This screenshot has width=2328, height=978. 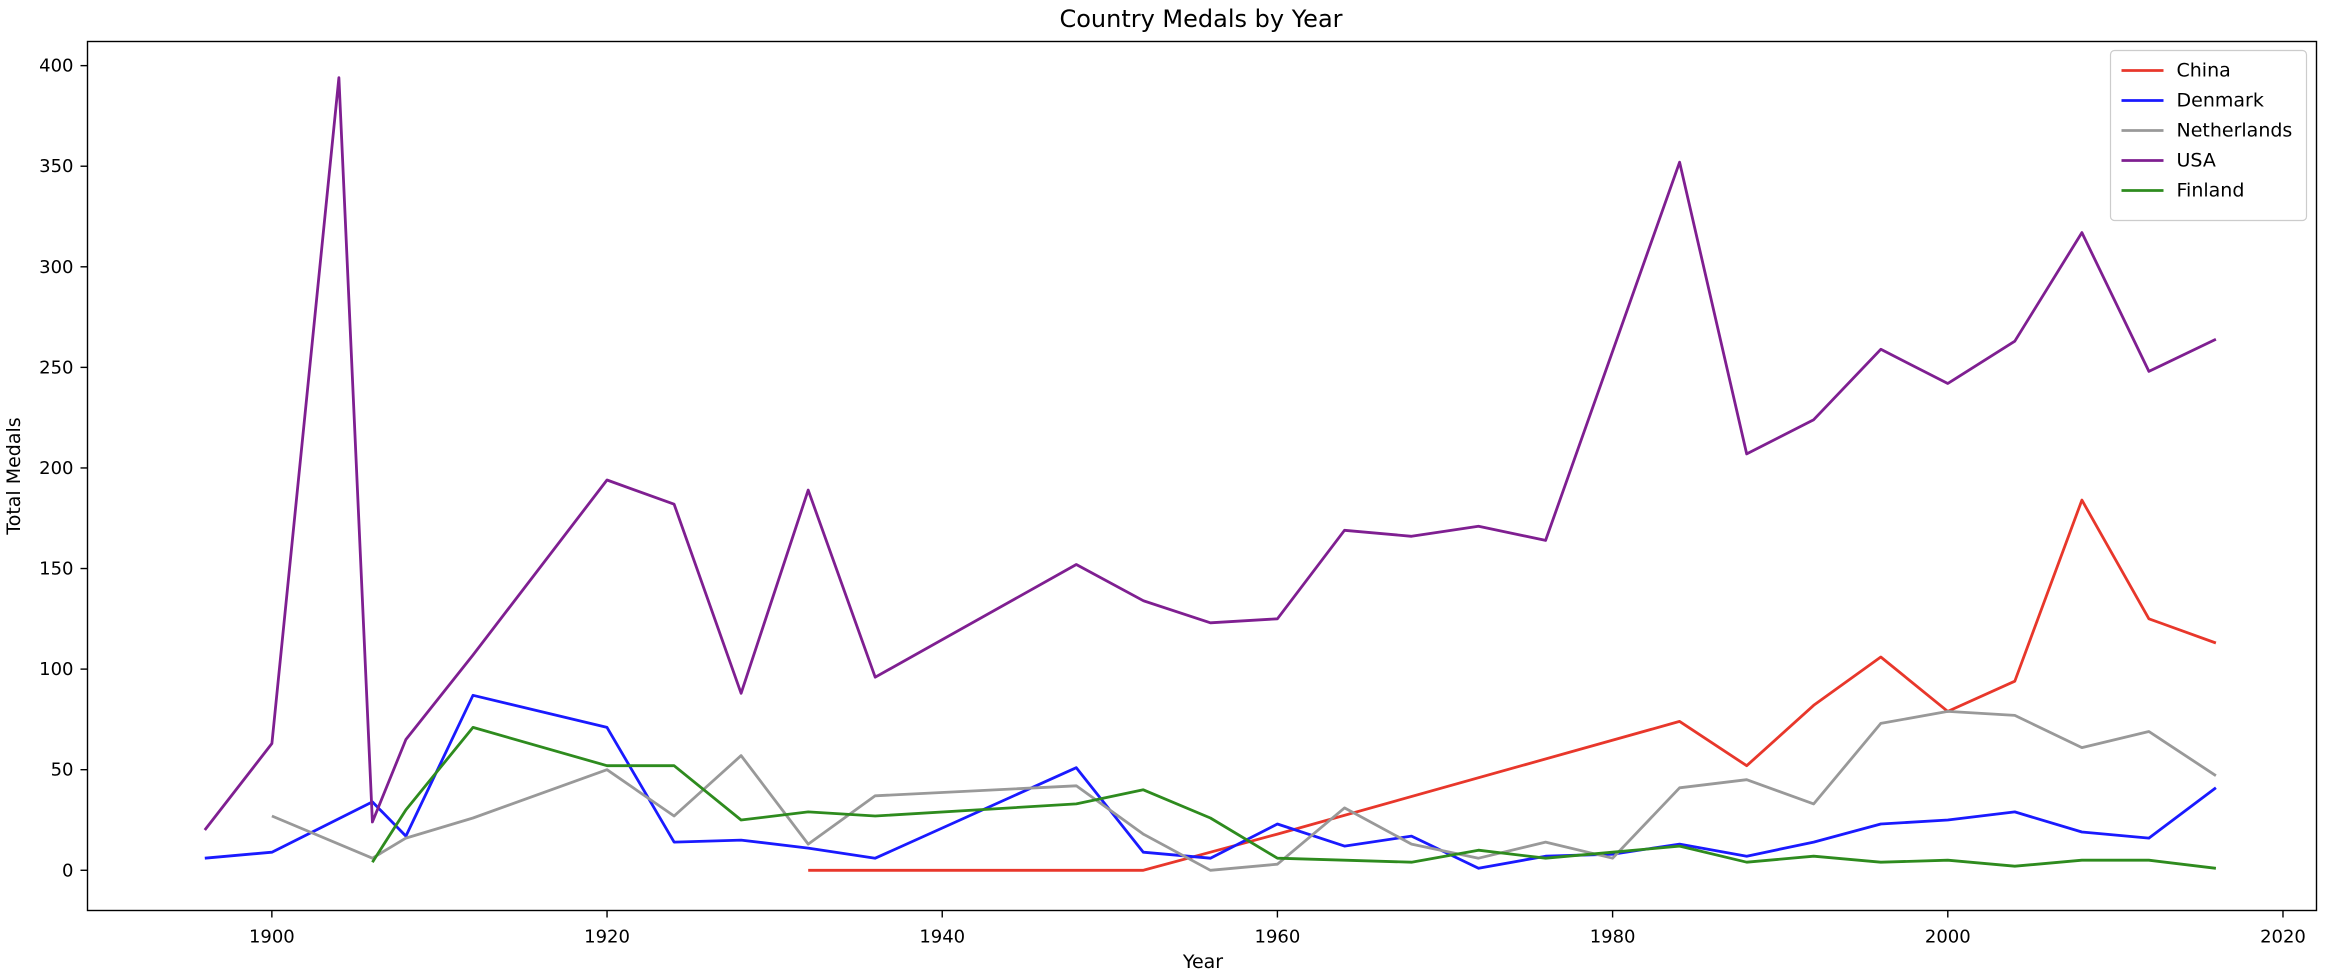 What do you see at coordinates (1200, 19) in the screenshot?
I see `chart-title: Country Medals by Year` at bounding box center [1200, 19].